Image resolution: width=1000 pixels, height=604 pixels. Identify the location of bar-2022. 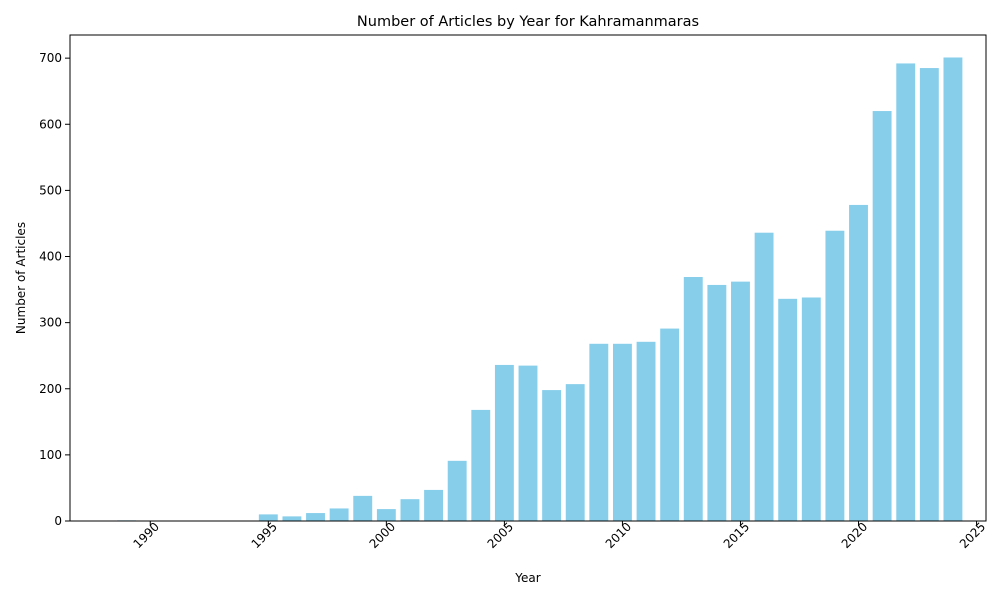
(906, 292).